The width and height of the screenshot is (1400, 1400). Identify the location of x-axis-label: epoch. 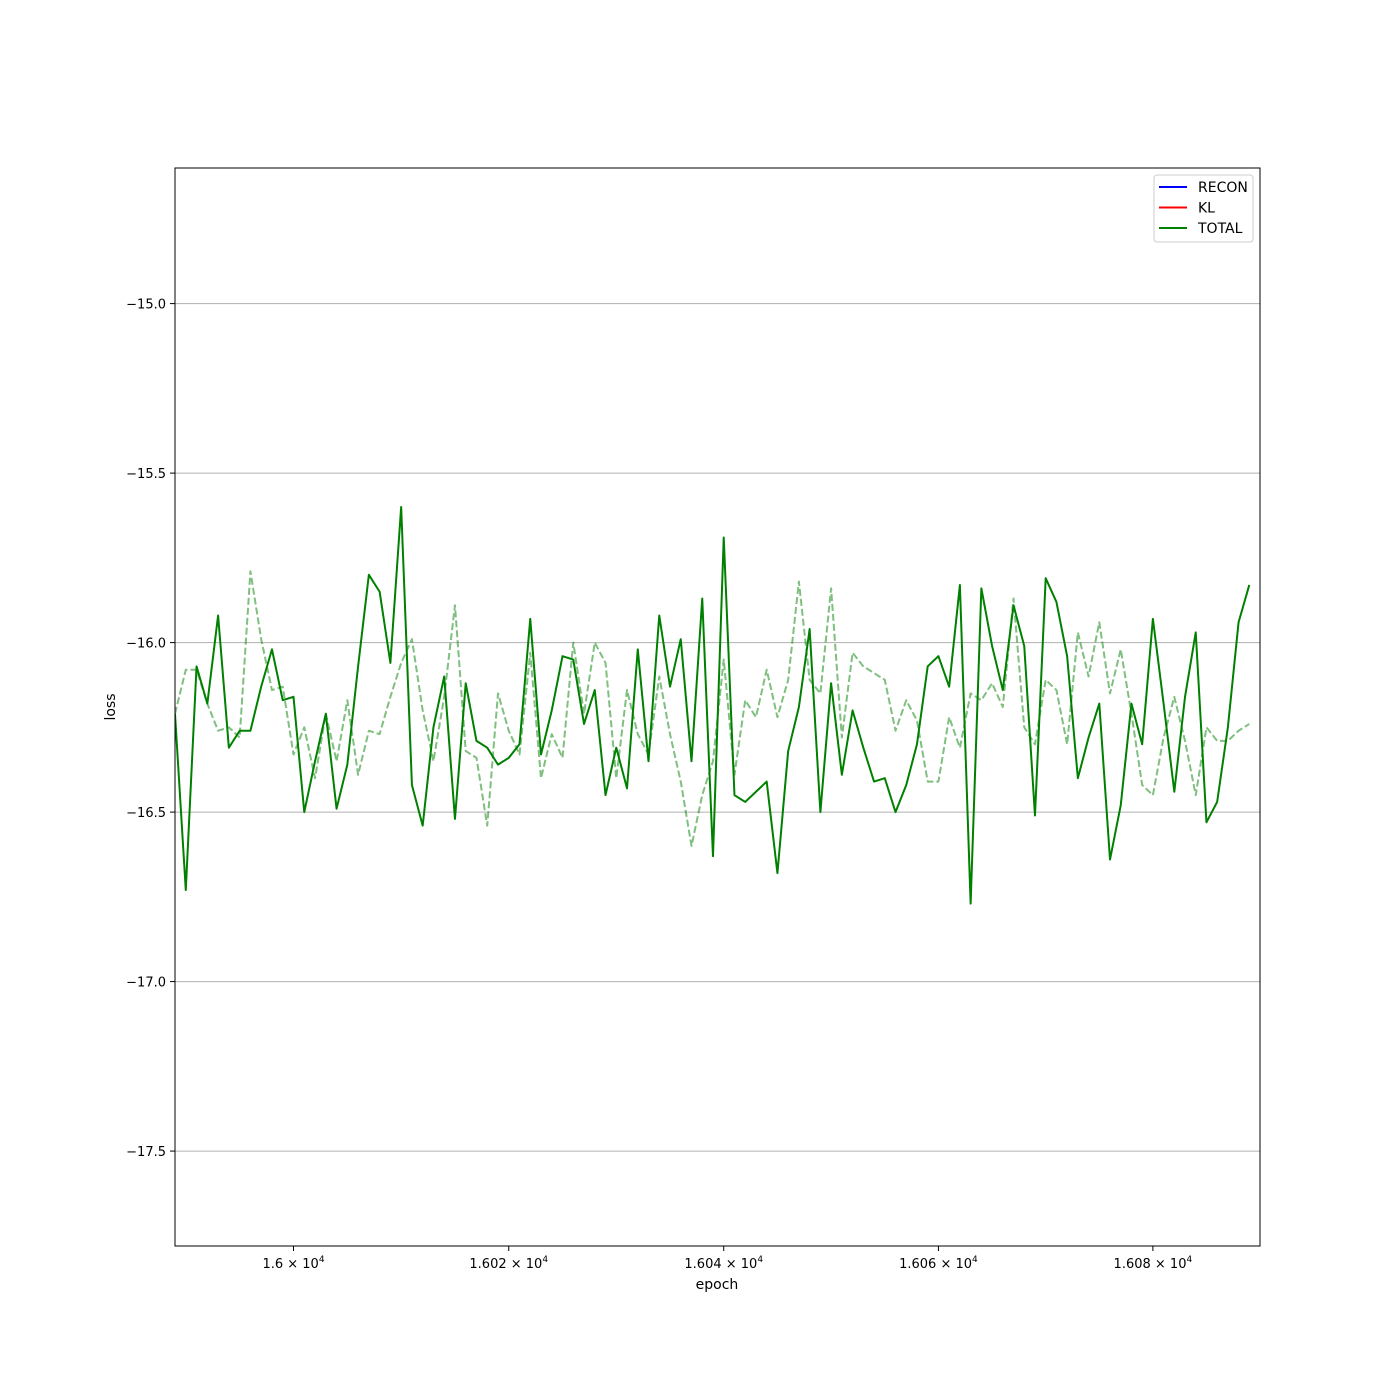
(717, 1285).